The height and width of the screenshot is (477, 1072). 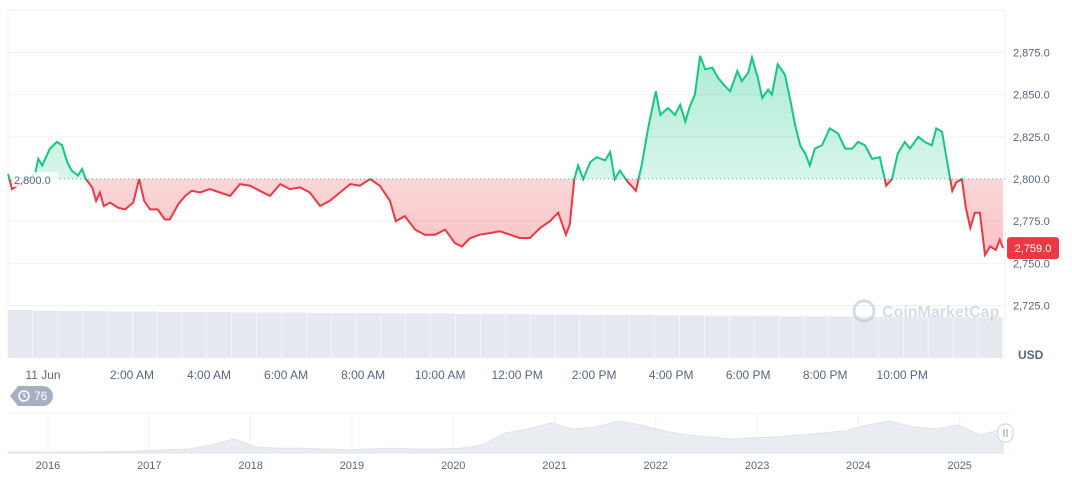 What do you see at coordinates (363, 375) in the screenshot?
I see `x-tick-label: 8:00 AM` at bounding box center [363, 375].